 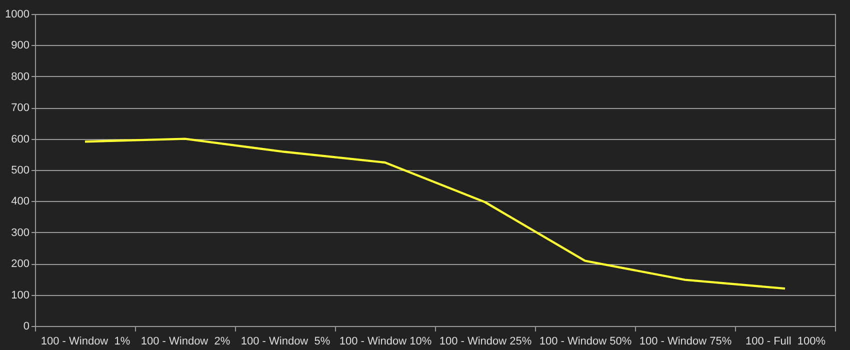 What do you see at coordinates (20, 264) in the screenshot?
I see `y-tick-label: 200` at bounding box center [20, 264].